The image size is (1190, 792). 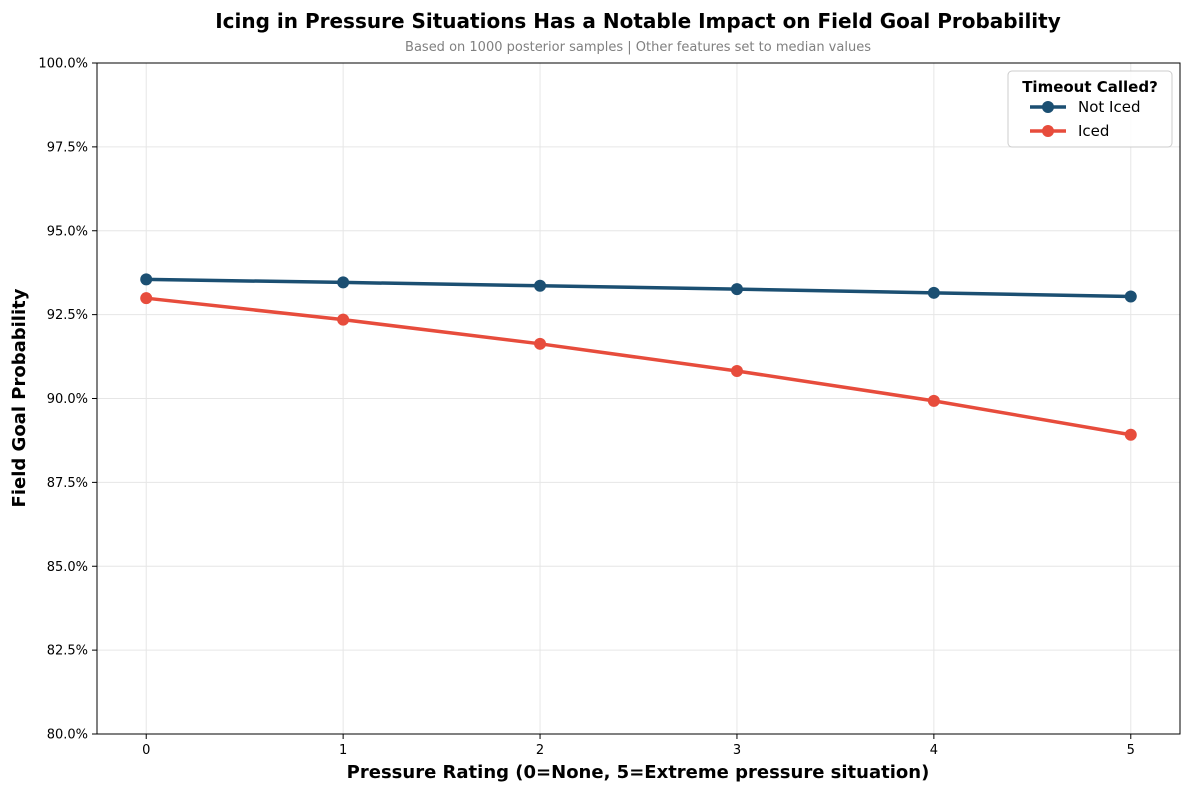 I want to click on y-tick-label: 90.0%, so click(x=67, y=399).